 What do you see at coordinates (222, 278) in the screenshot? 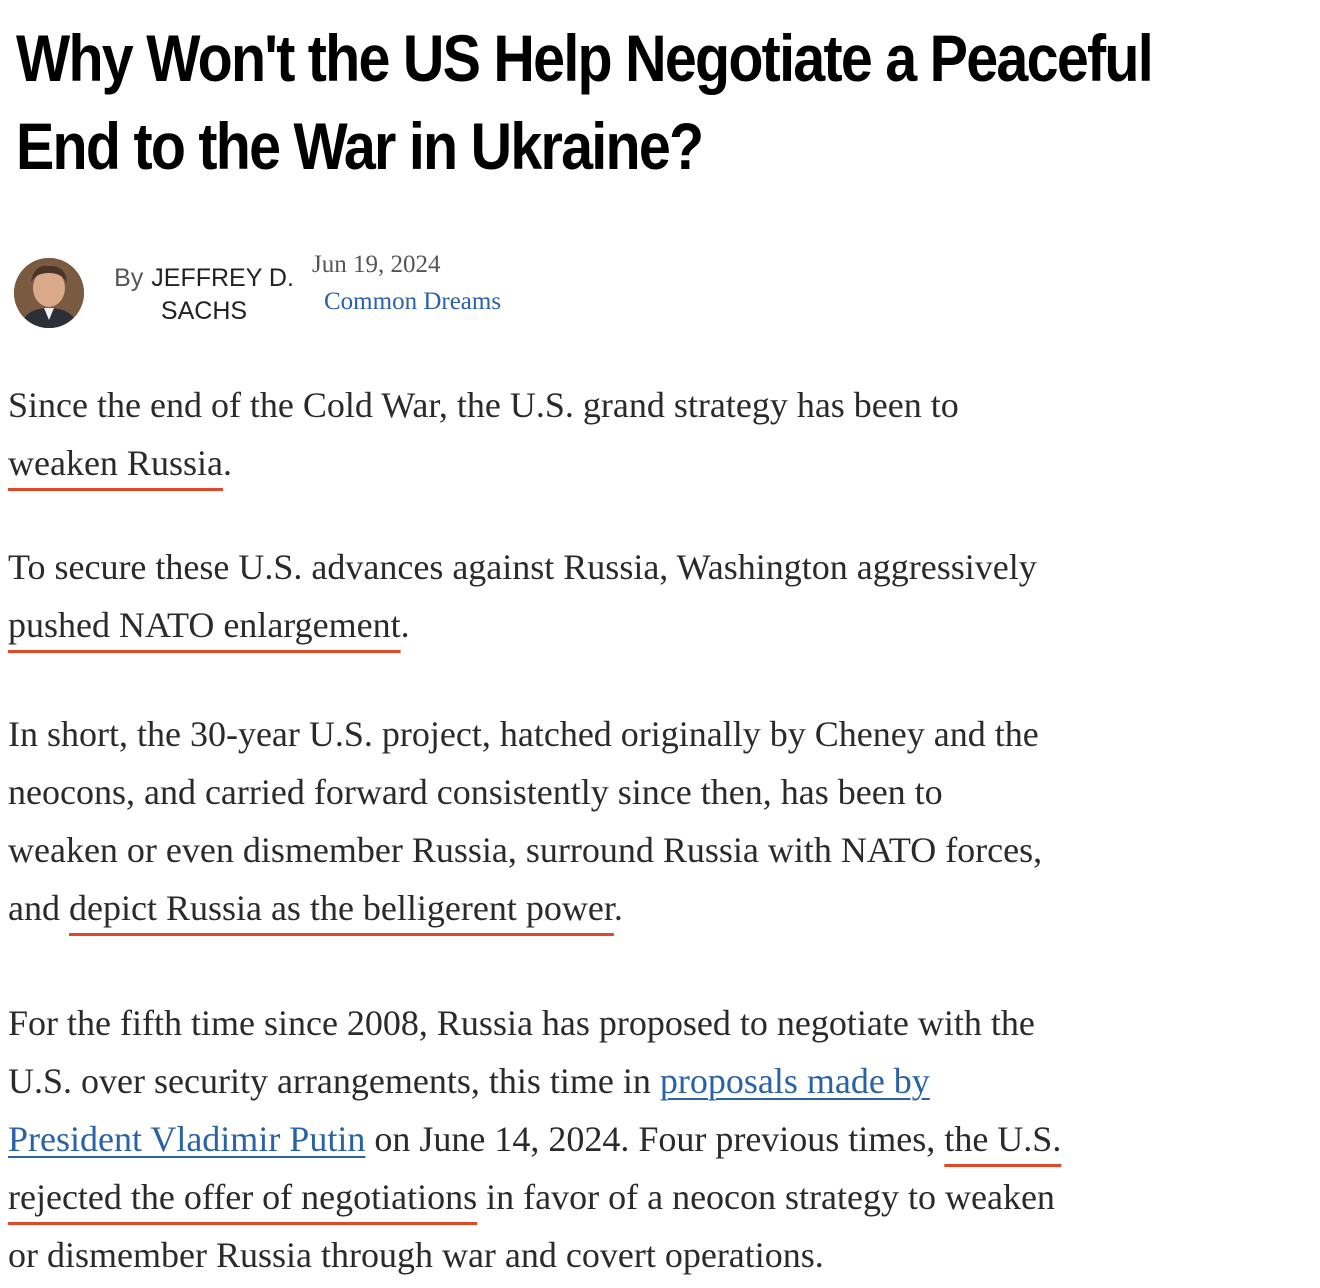
I see `author-name-line-1: JEFFREY D.` at bounding box center [222, 278].